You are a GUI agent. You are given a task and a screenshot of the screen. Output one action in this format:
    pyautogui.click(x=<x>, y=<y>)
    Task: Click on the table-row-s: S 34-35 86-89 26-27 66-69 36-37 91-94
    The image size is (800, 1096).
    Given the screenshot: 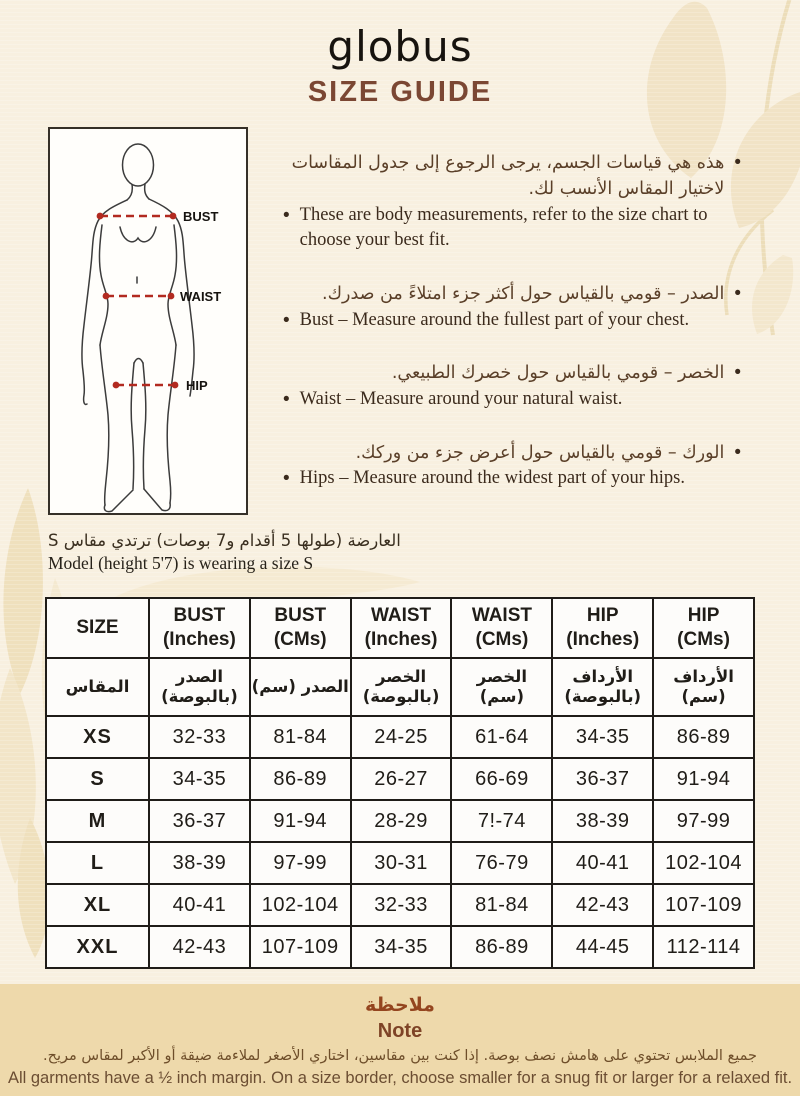 What is the action you would take?
    pyautogui.click(x=400, y=779)
    